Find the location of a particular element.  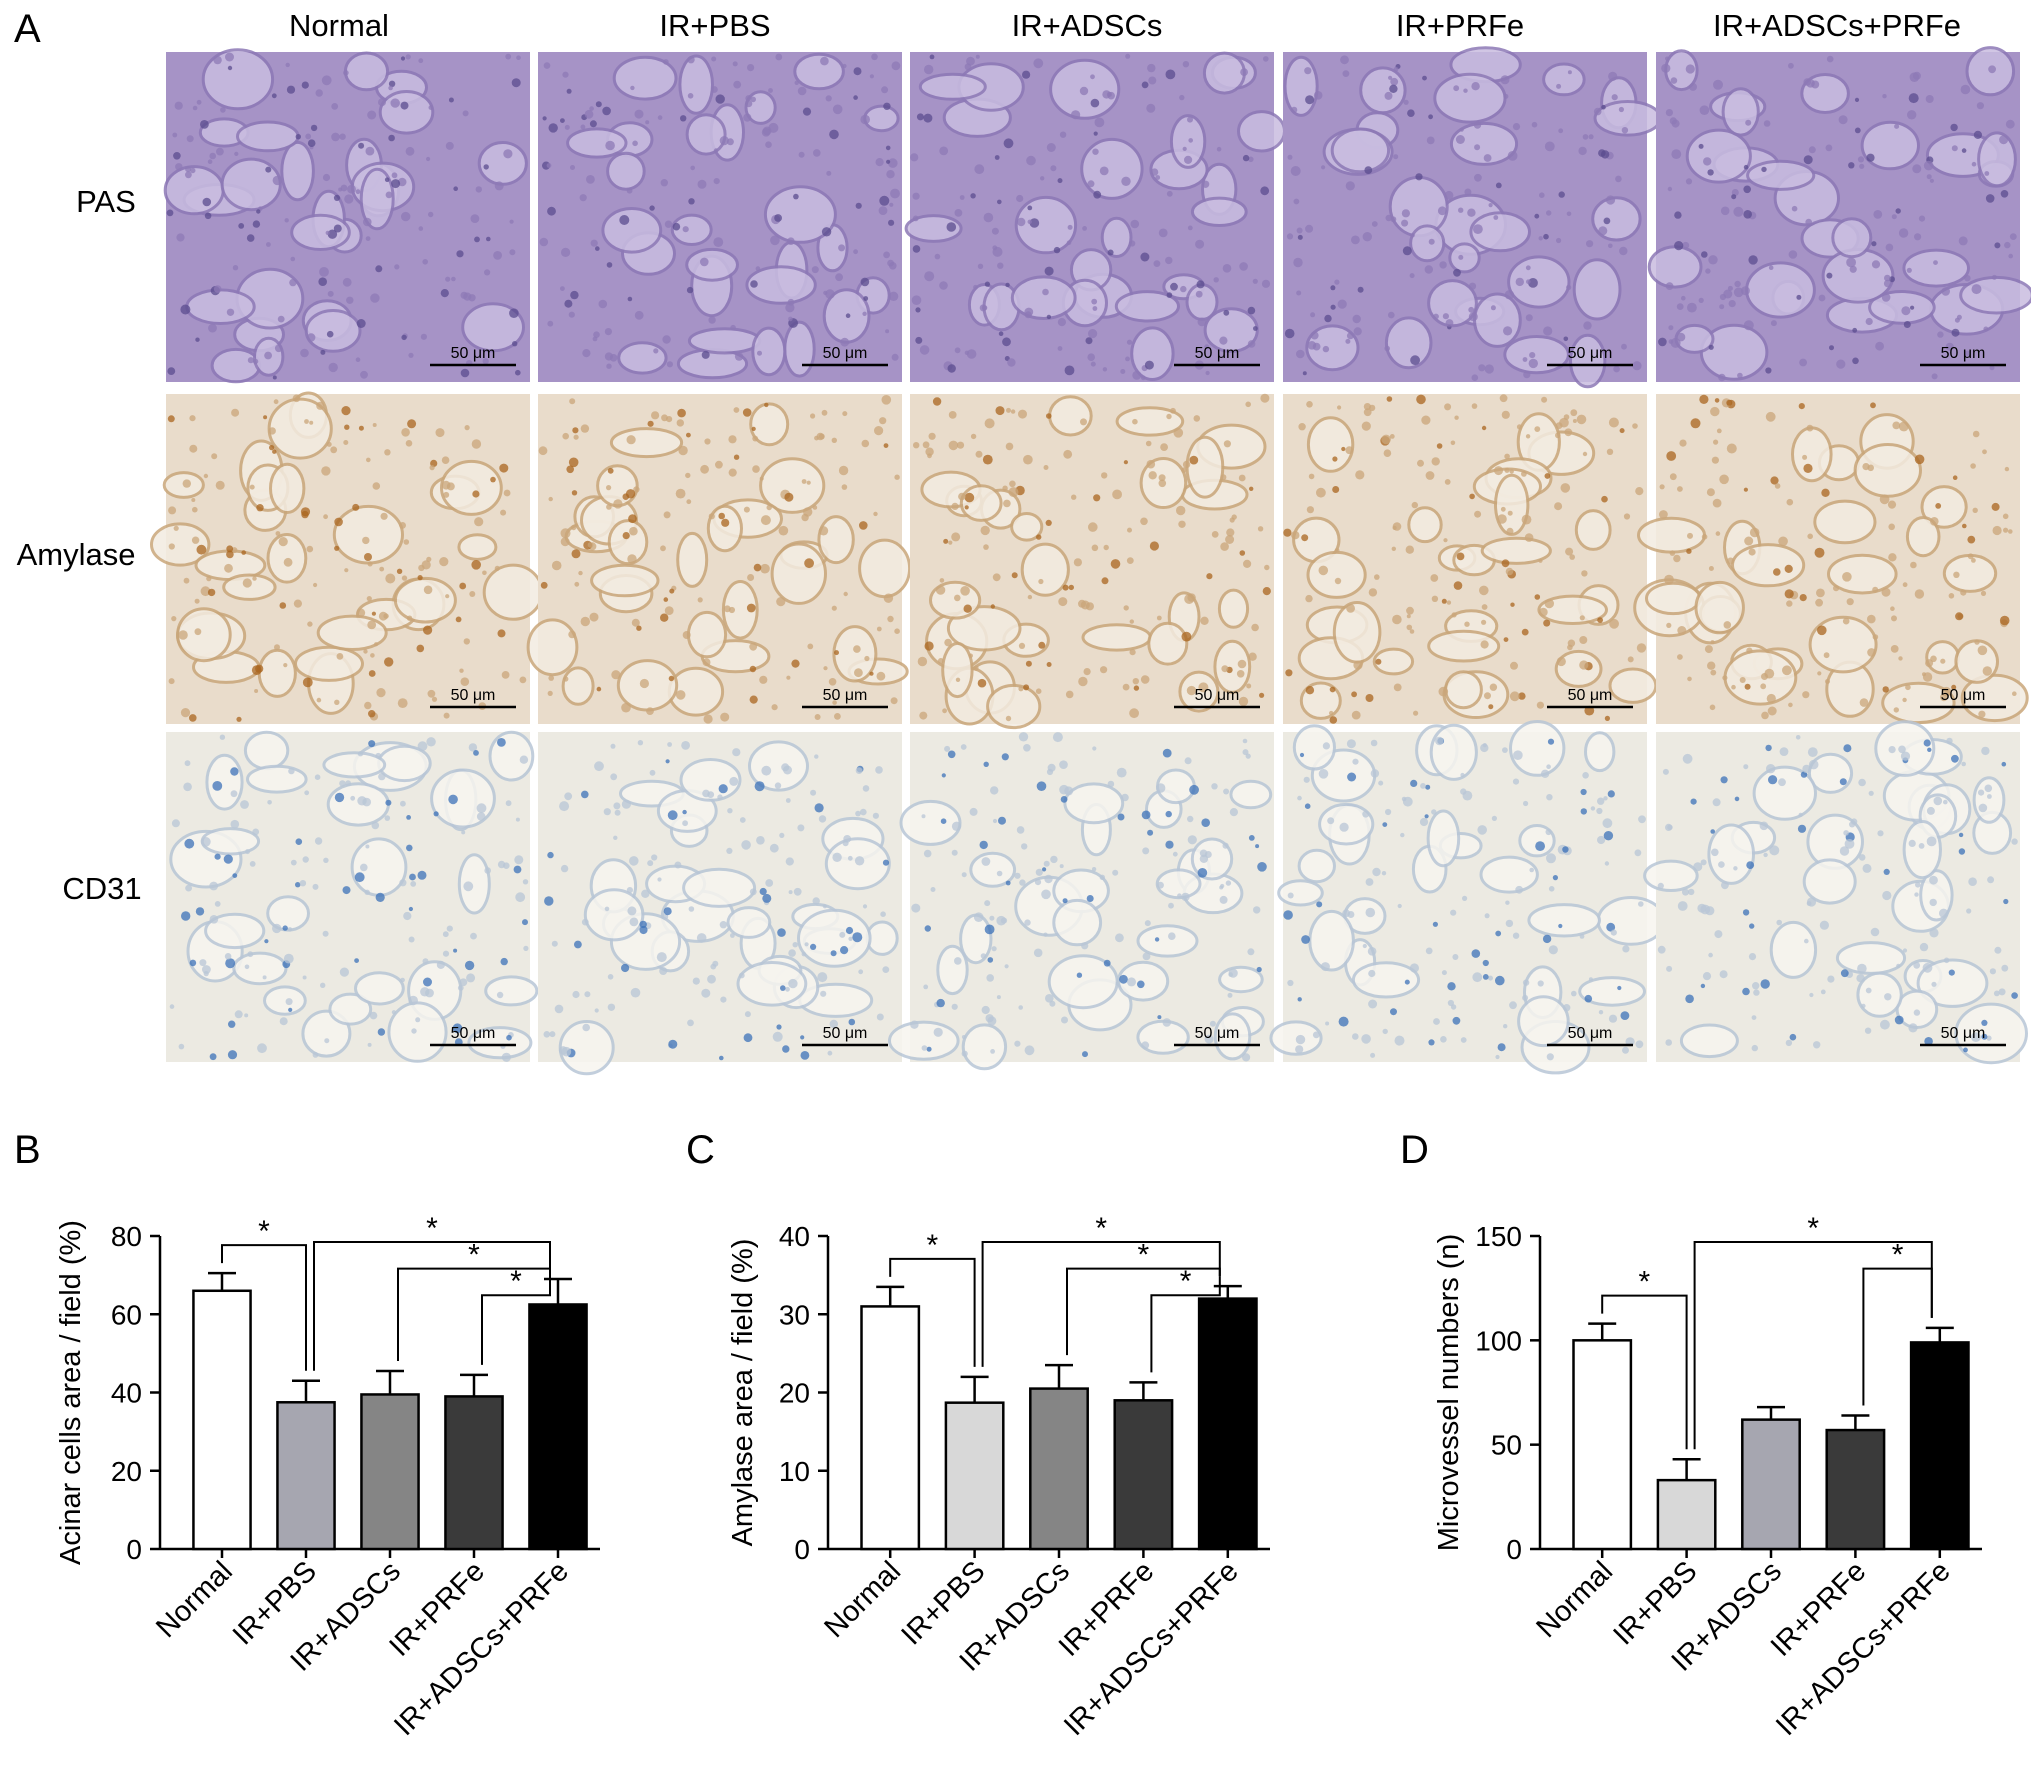

bar-ir-pbs is located at coordinates (974, 1476).